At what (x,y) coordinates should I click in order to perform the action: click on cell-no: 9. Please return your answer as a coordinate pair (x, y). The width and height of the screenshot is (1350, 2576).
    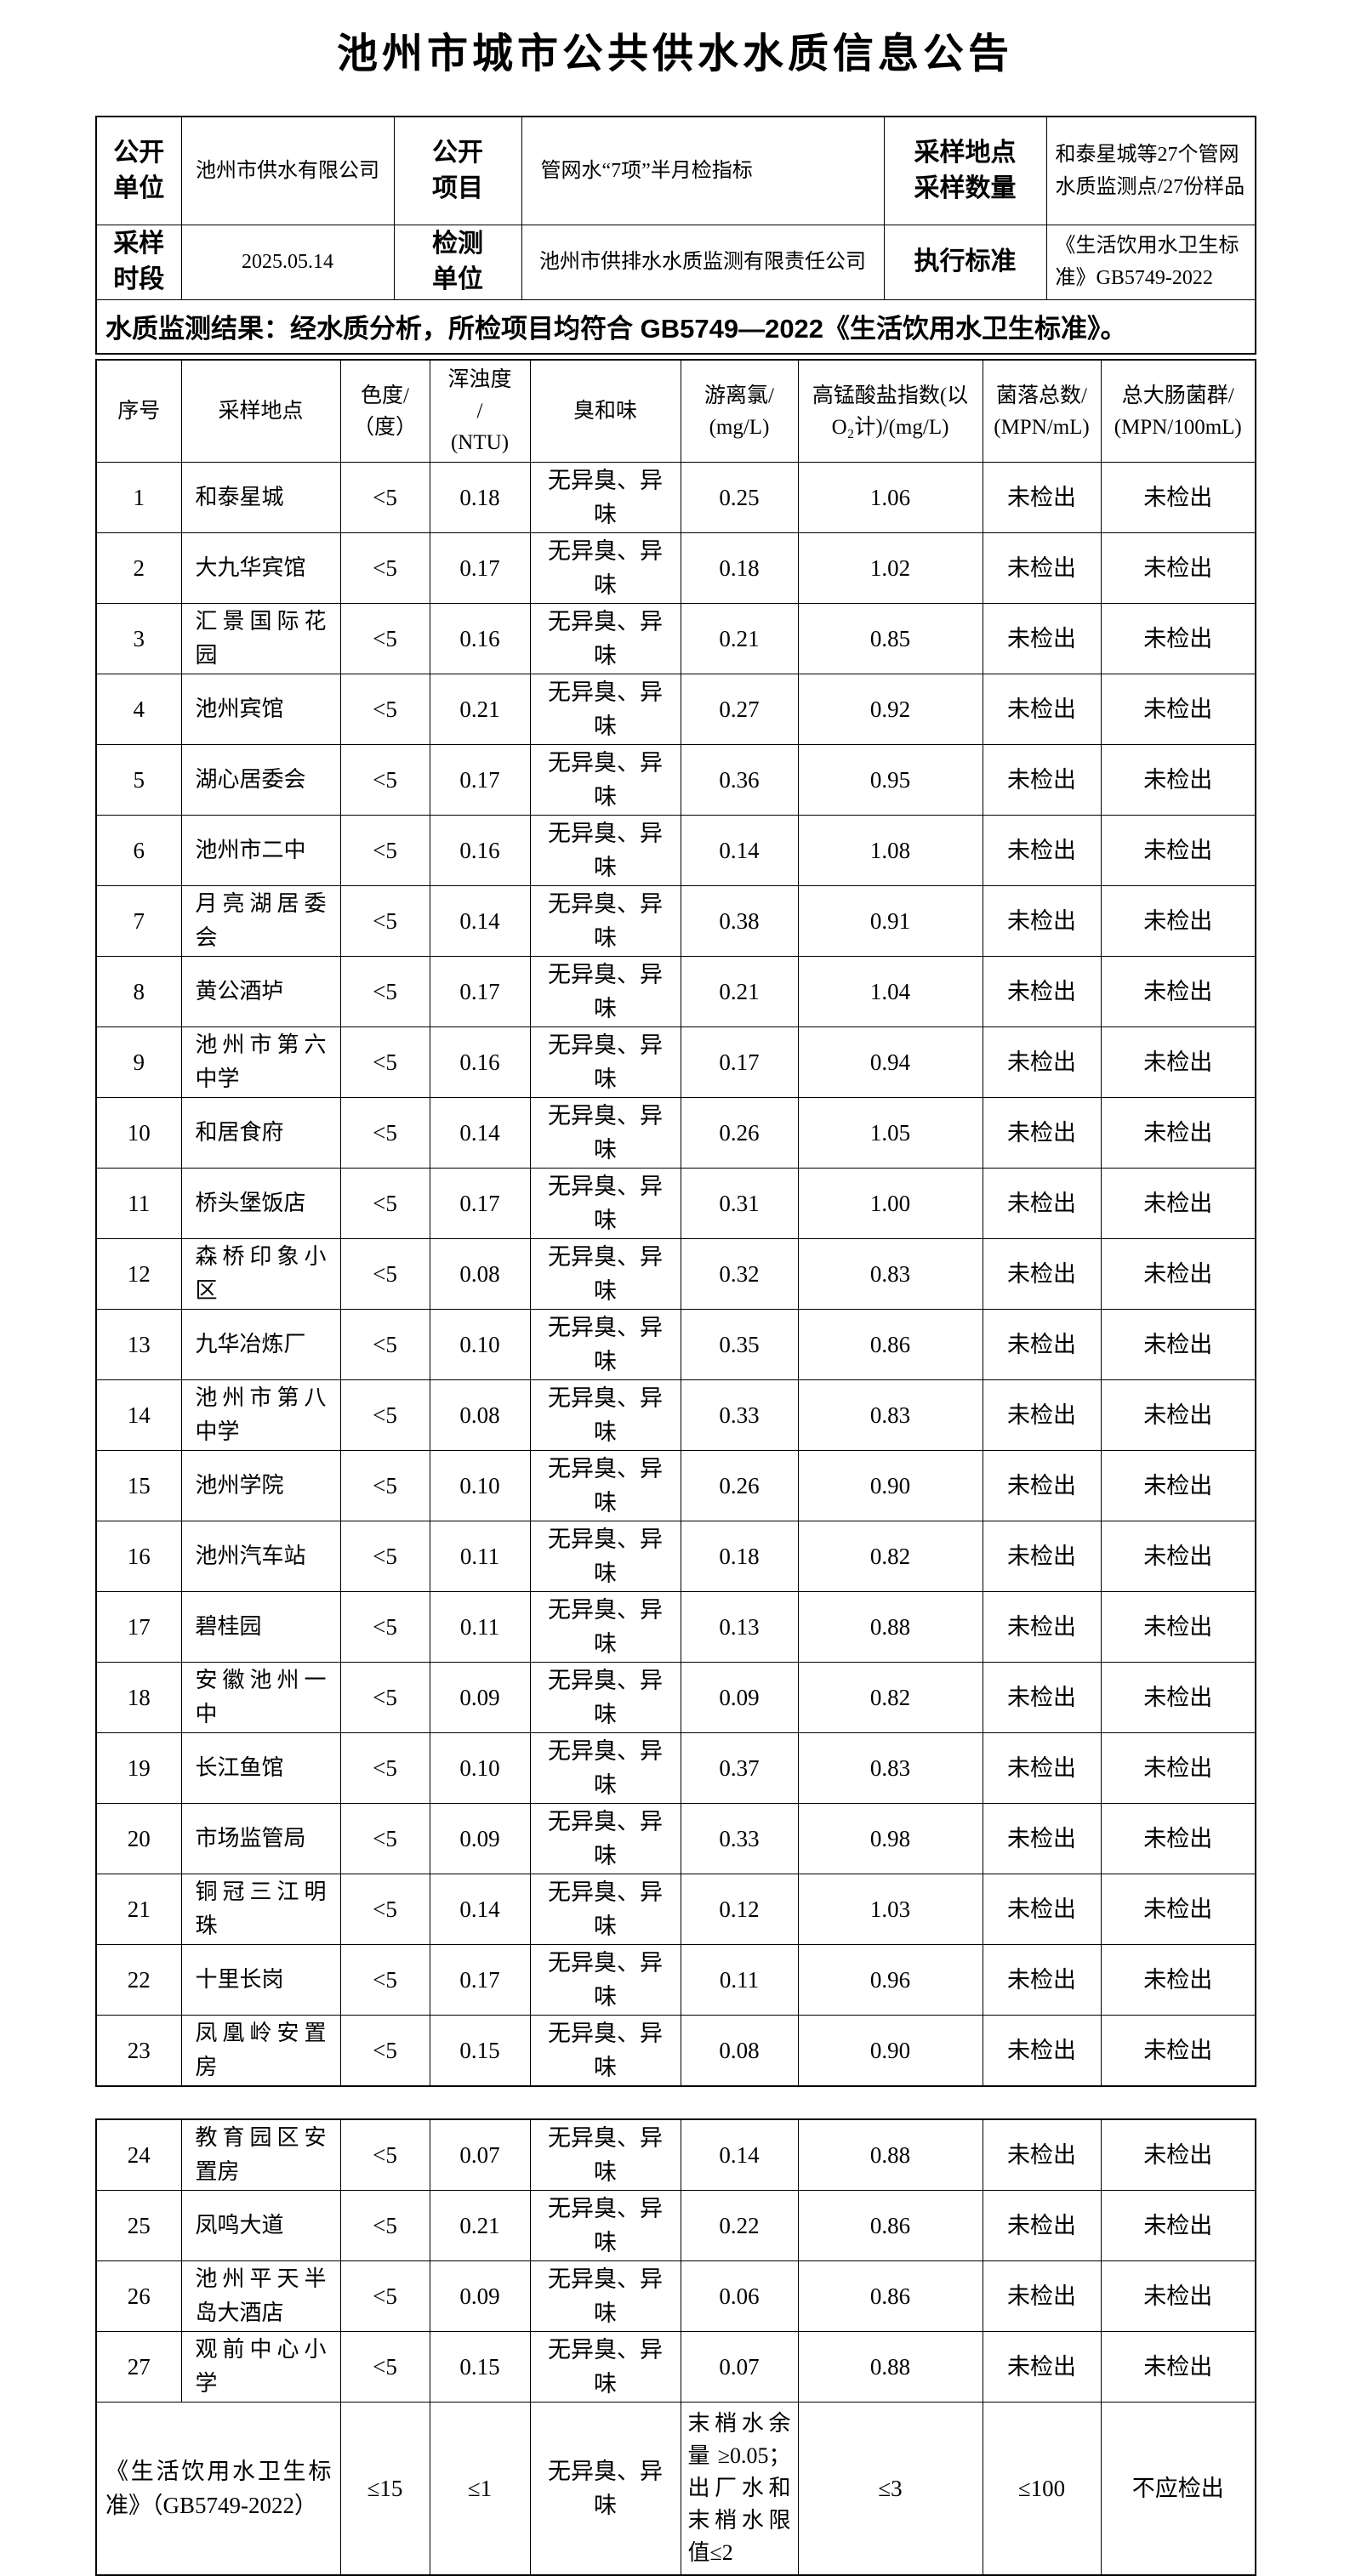
    Looking at the image, I should click on (138, 1062).